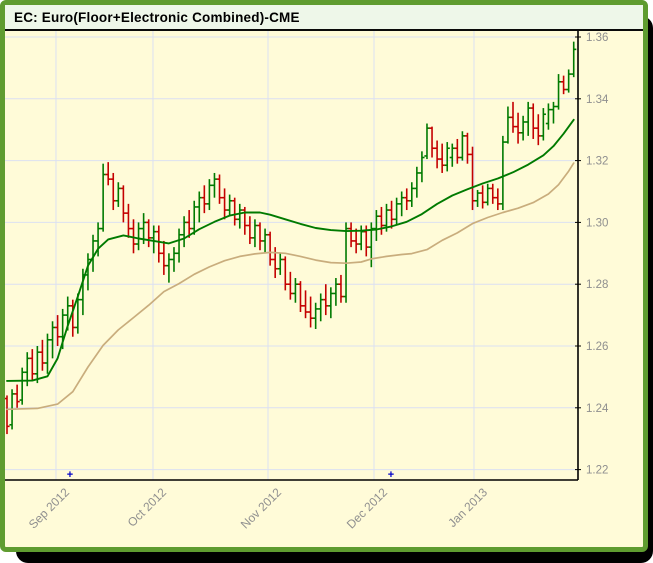 The width and height of the screenshot is (653, 563). What do you see at coordinates (597, 223) in the screenshot?
I see `svg-text: 1.30` at bounding box center [597, 223].